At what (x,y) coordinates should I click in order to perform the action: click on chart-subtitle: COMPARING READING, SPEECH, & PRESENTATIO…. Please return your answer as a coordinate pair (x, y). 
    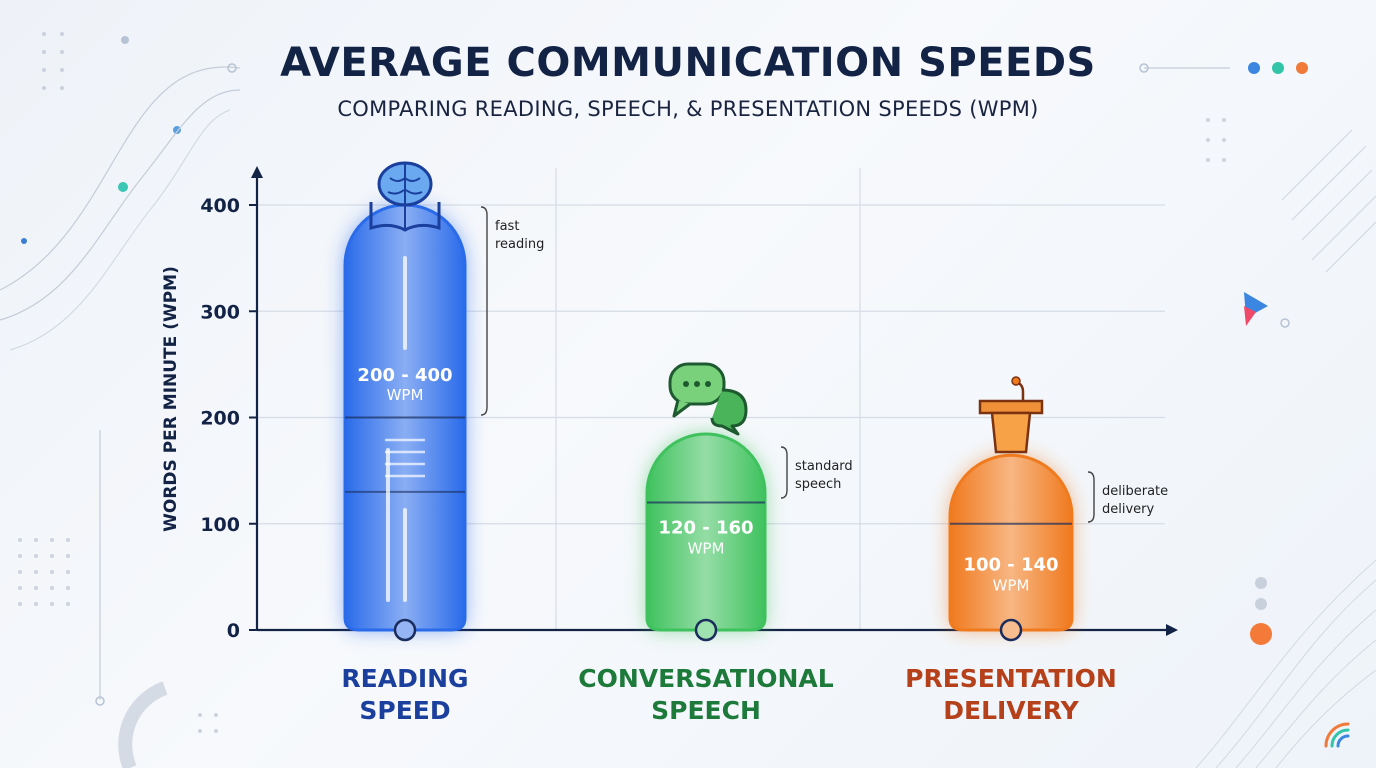
    Looking at the image, I should click on (688, 109).